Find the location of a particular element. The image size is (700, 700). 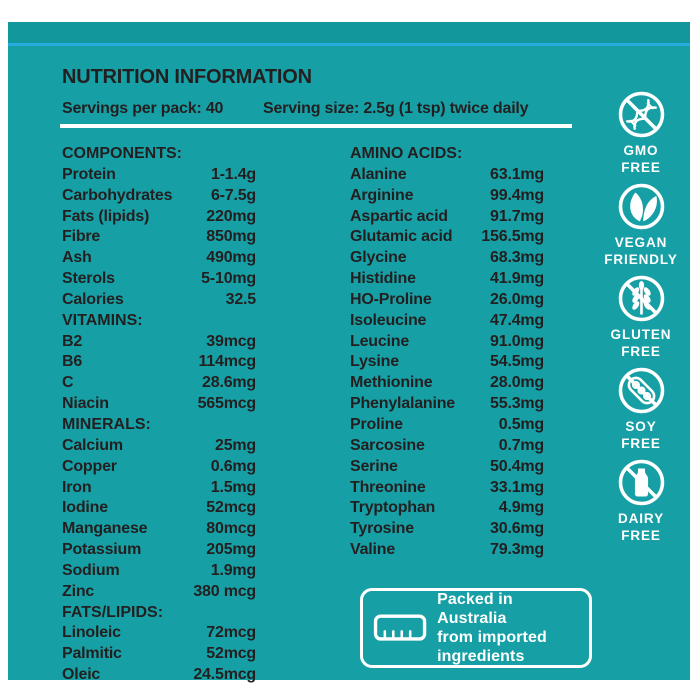

badge-label: DAIRY FREE is located at coordinates (640, 527).